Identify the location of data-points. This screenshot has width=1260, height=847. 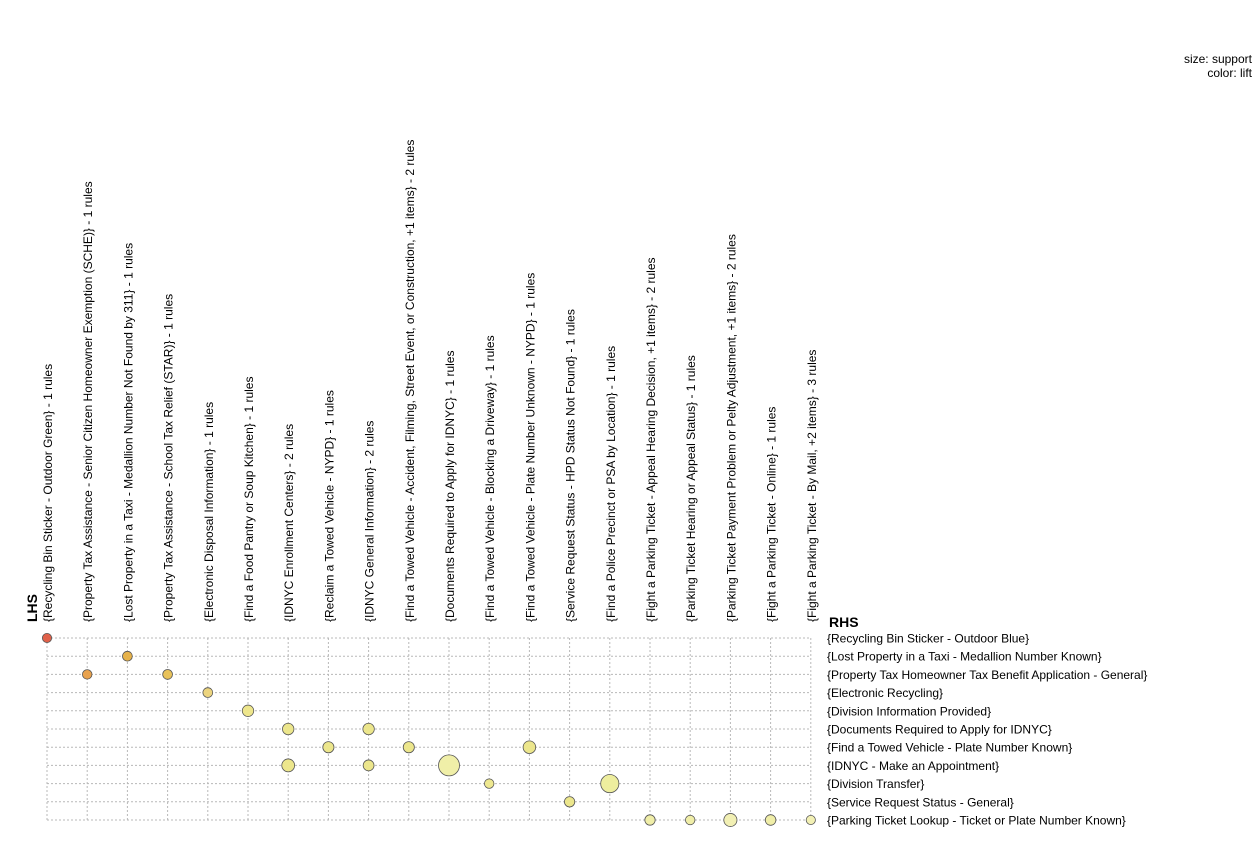
(428, 729).